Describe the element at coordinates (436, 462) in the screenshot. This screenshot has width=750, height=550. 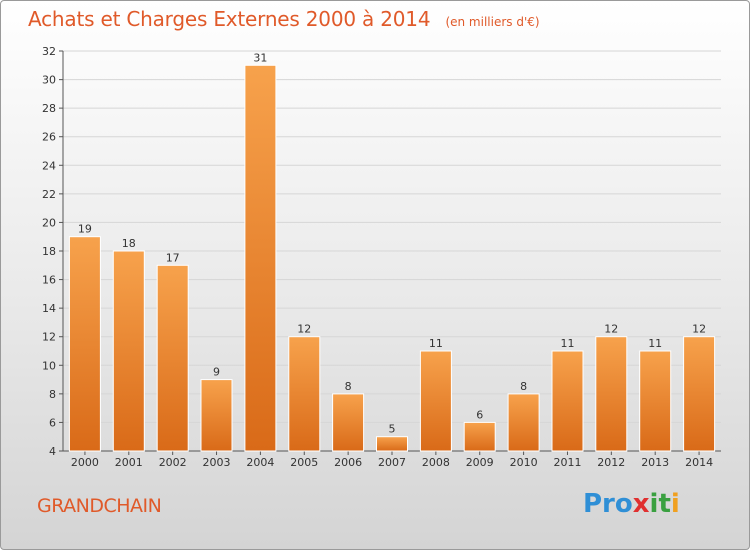
I see `x-tick-label-2008: 2008` at that location.